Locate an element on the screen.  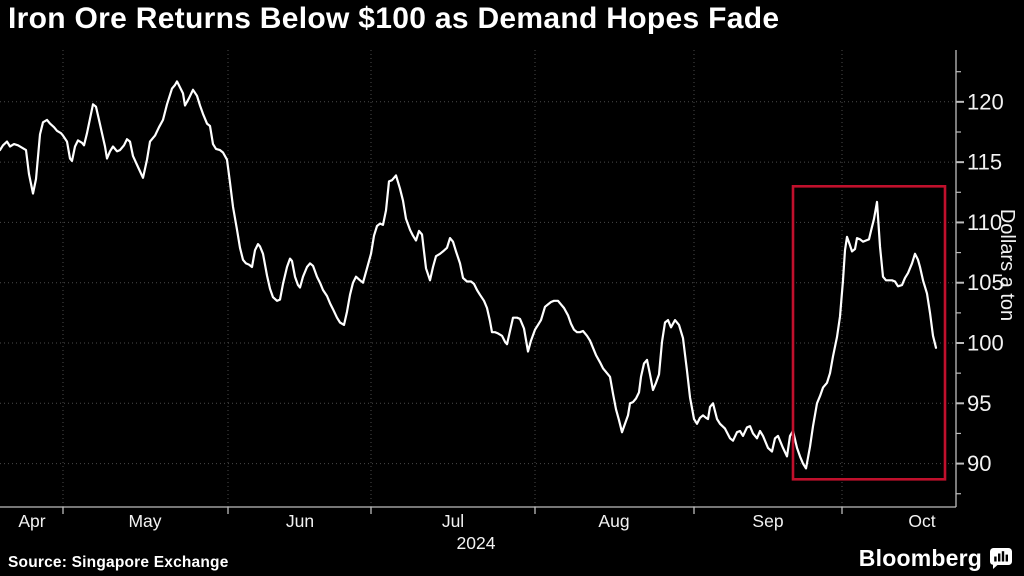
y-tick-label: 110 is located at coordinates (984, 222).